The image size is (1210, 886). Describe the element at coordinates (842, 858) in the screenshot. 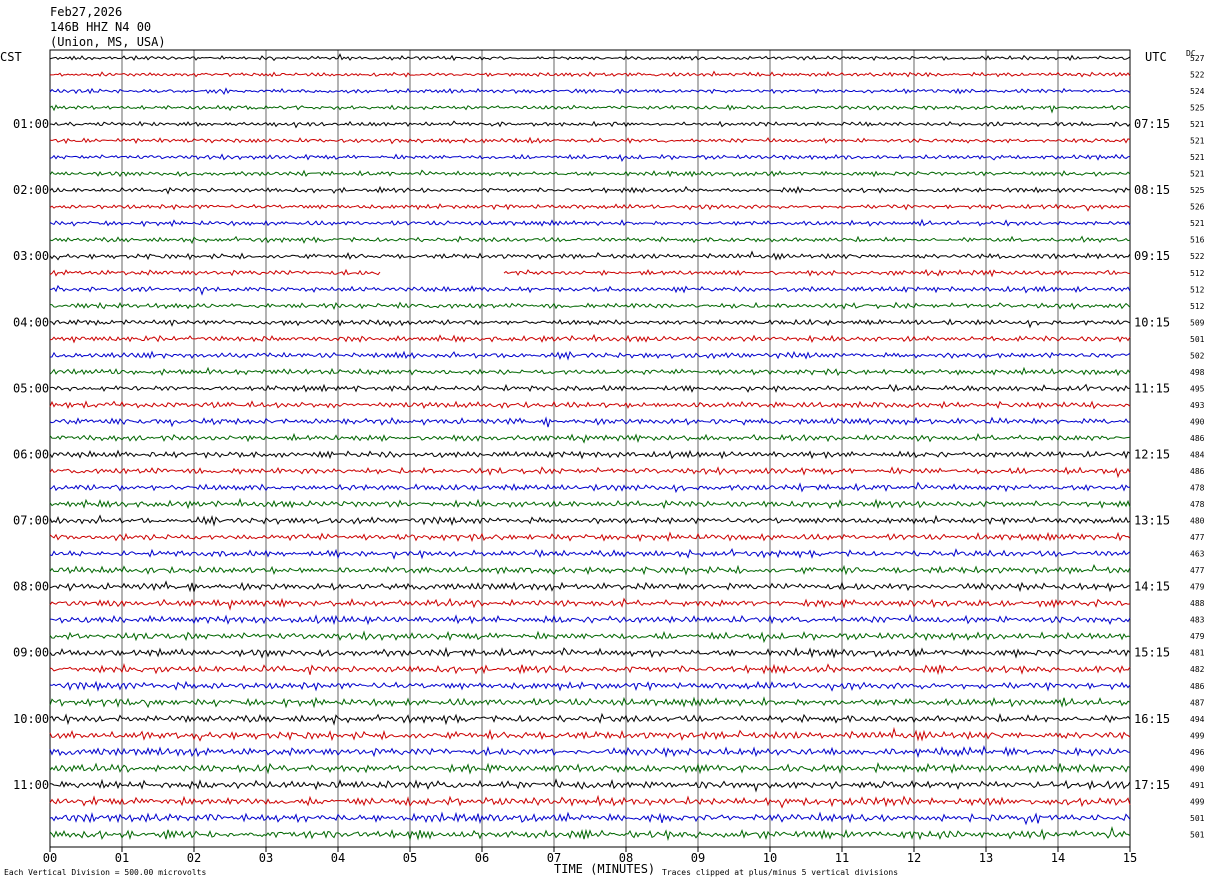

I see `x-tick-label: 11` at that location.